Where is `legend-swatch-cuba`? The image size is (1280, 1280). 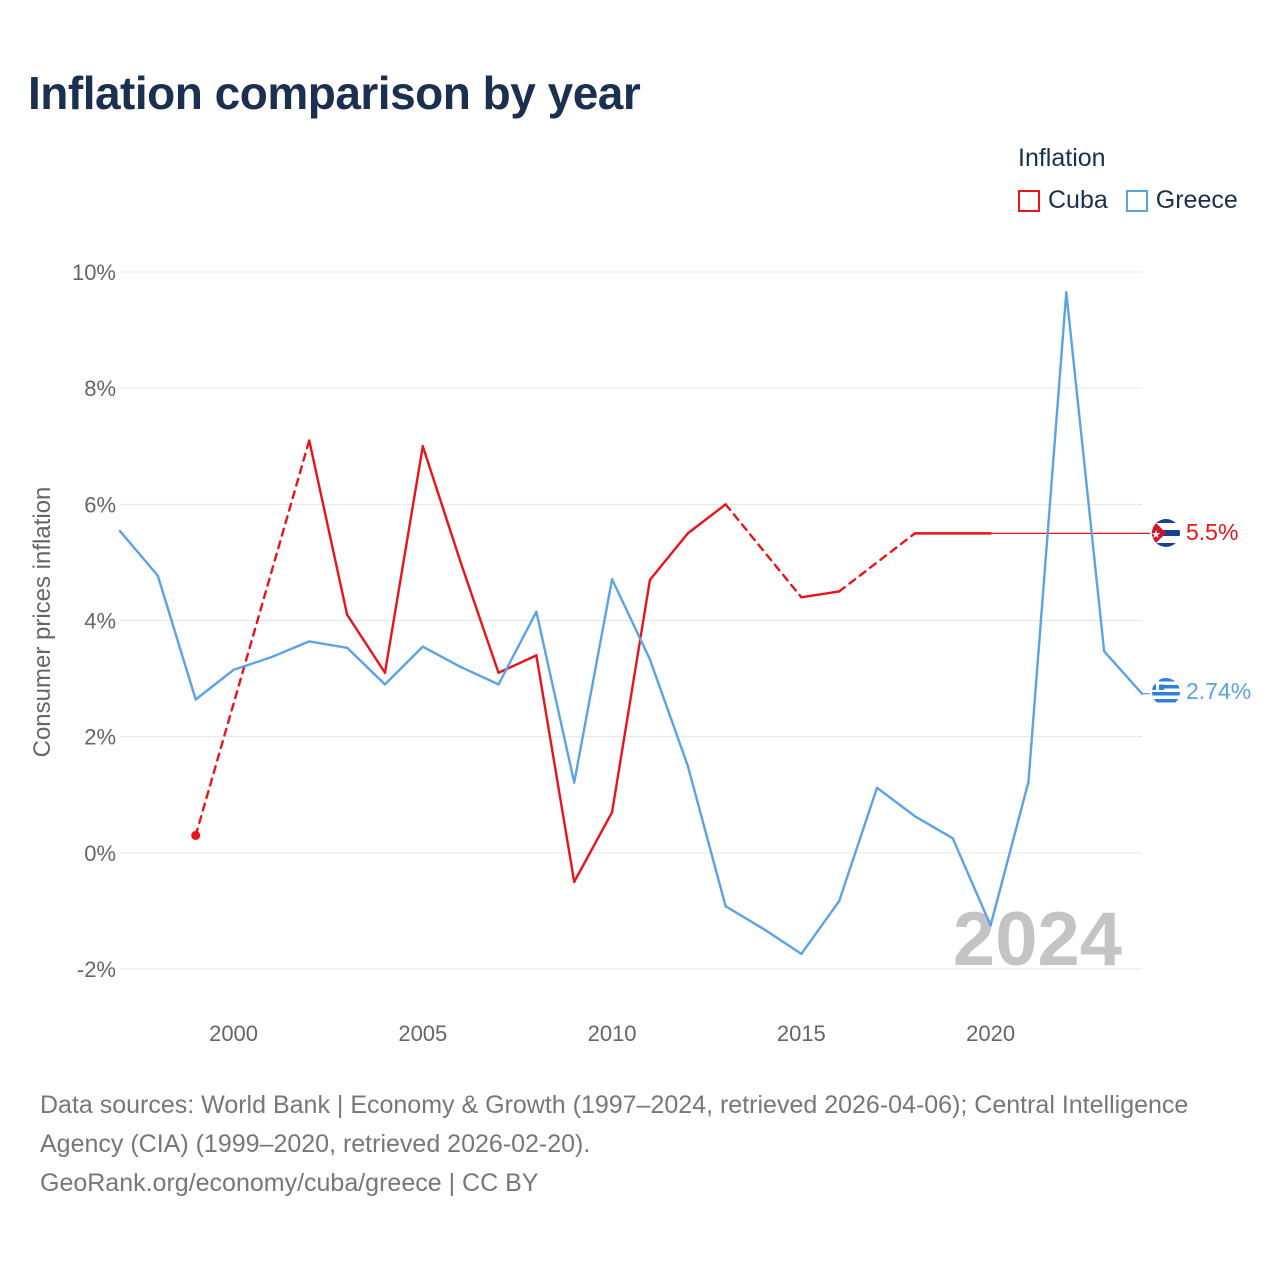
legend-swatch-cuba is located at coordinates (1029, 200).